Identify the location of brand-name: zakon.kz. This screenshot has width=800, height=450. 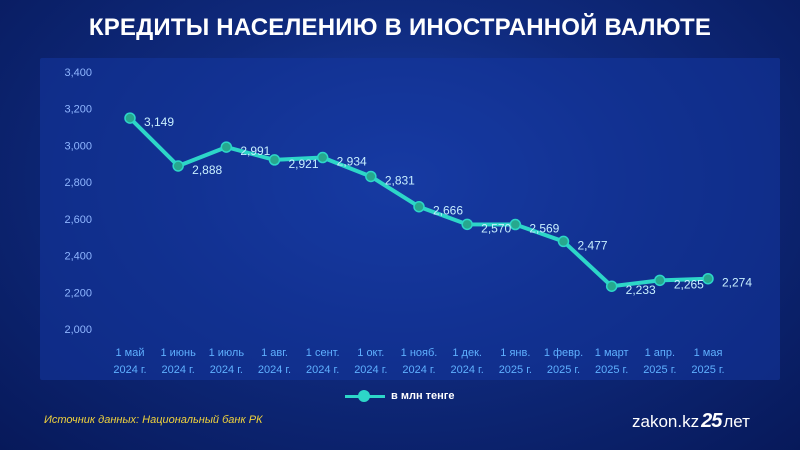
(666, 421).